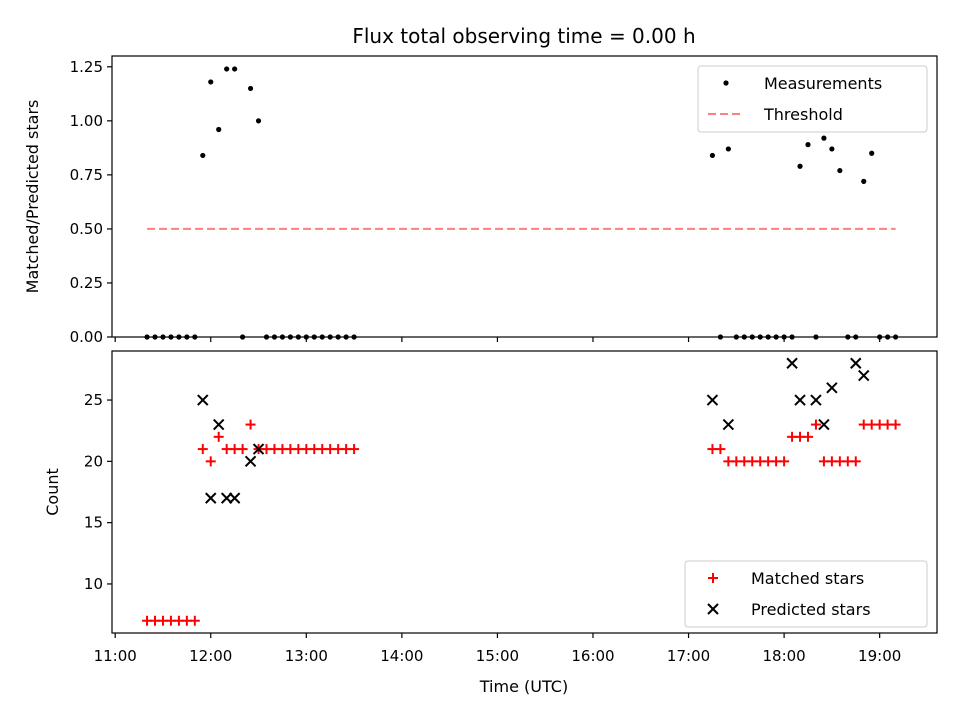 Image resolution: width=960 pixels, height=720 pixels. Describe the element at coordinates (523, 36) in the screenshot. I see `chart-title: Flux total observing time = 0.00 h` at that location.